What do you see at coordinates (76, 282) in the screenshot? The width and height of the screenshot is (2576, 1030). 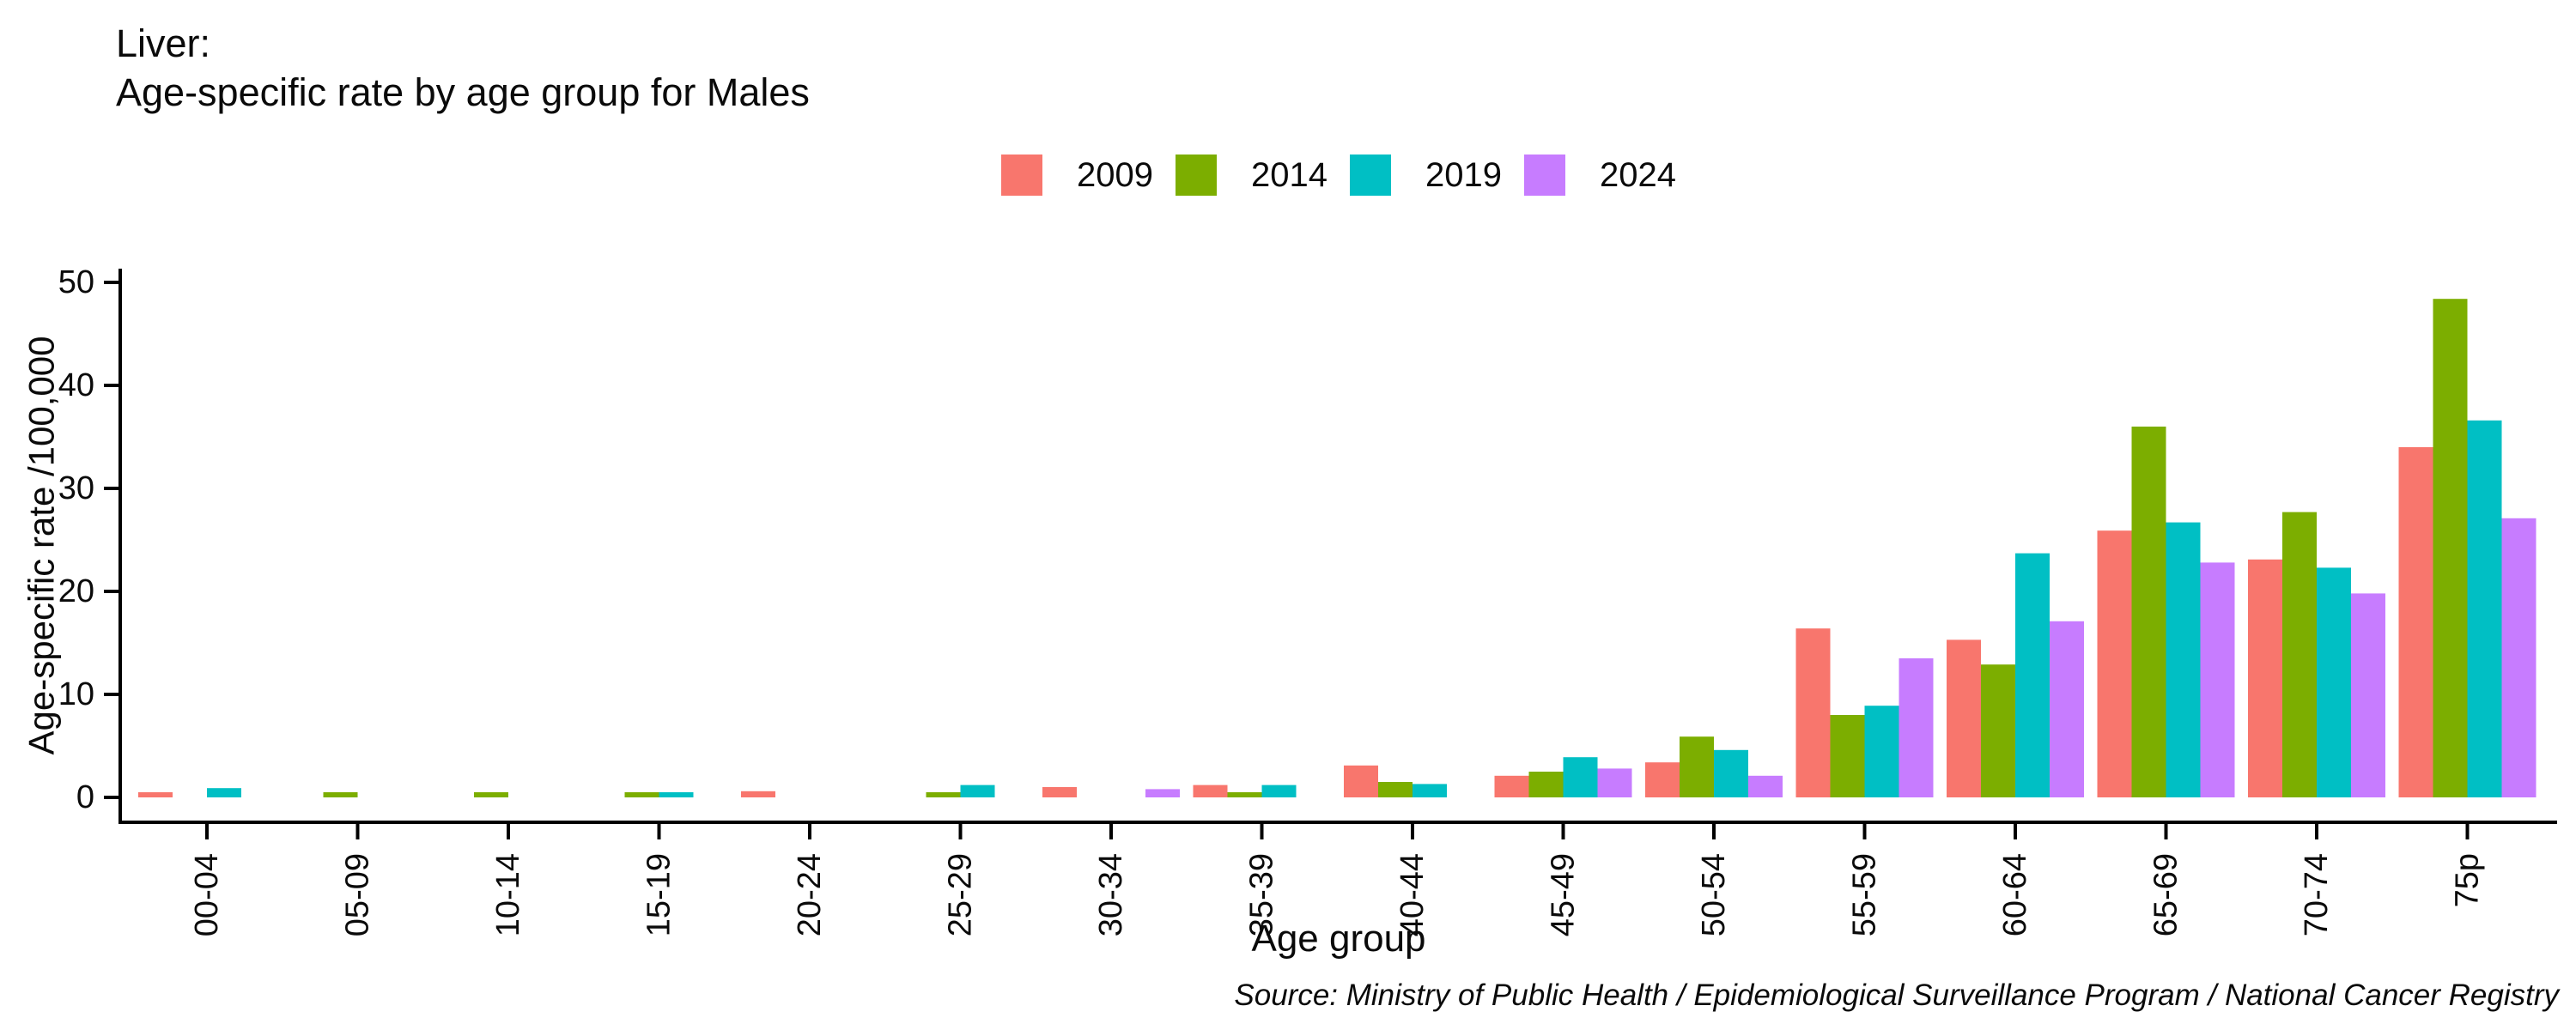 I see `y-tick-label: 50` at bounding box center [76, 282].